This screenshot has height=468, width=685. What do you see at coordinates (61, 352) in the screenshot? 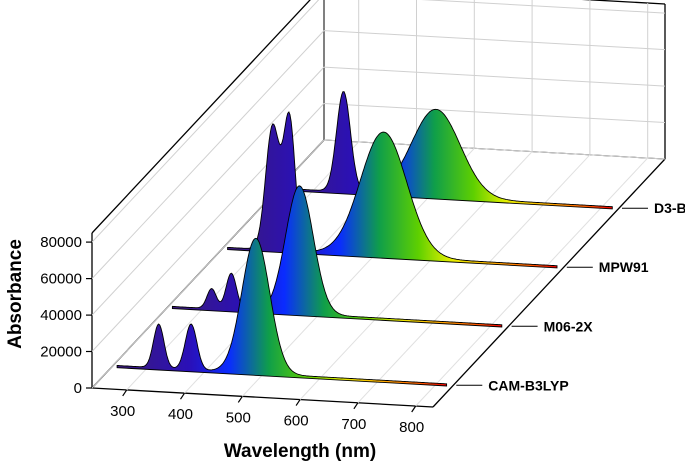
I see `y-tick-label: 20000` at bounding box center [61, 352].